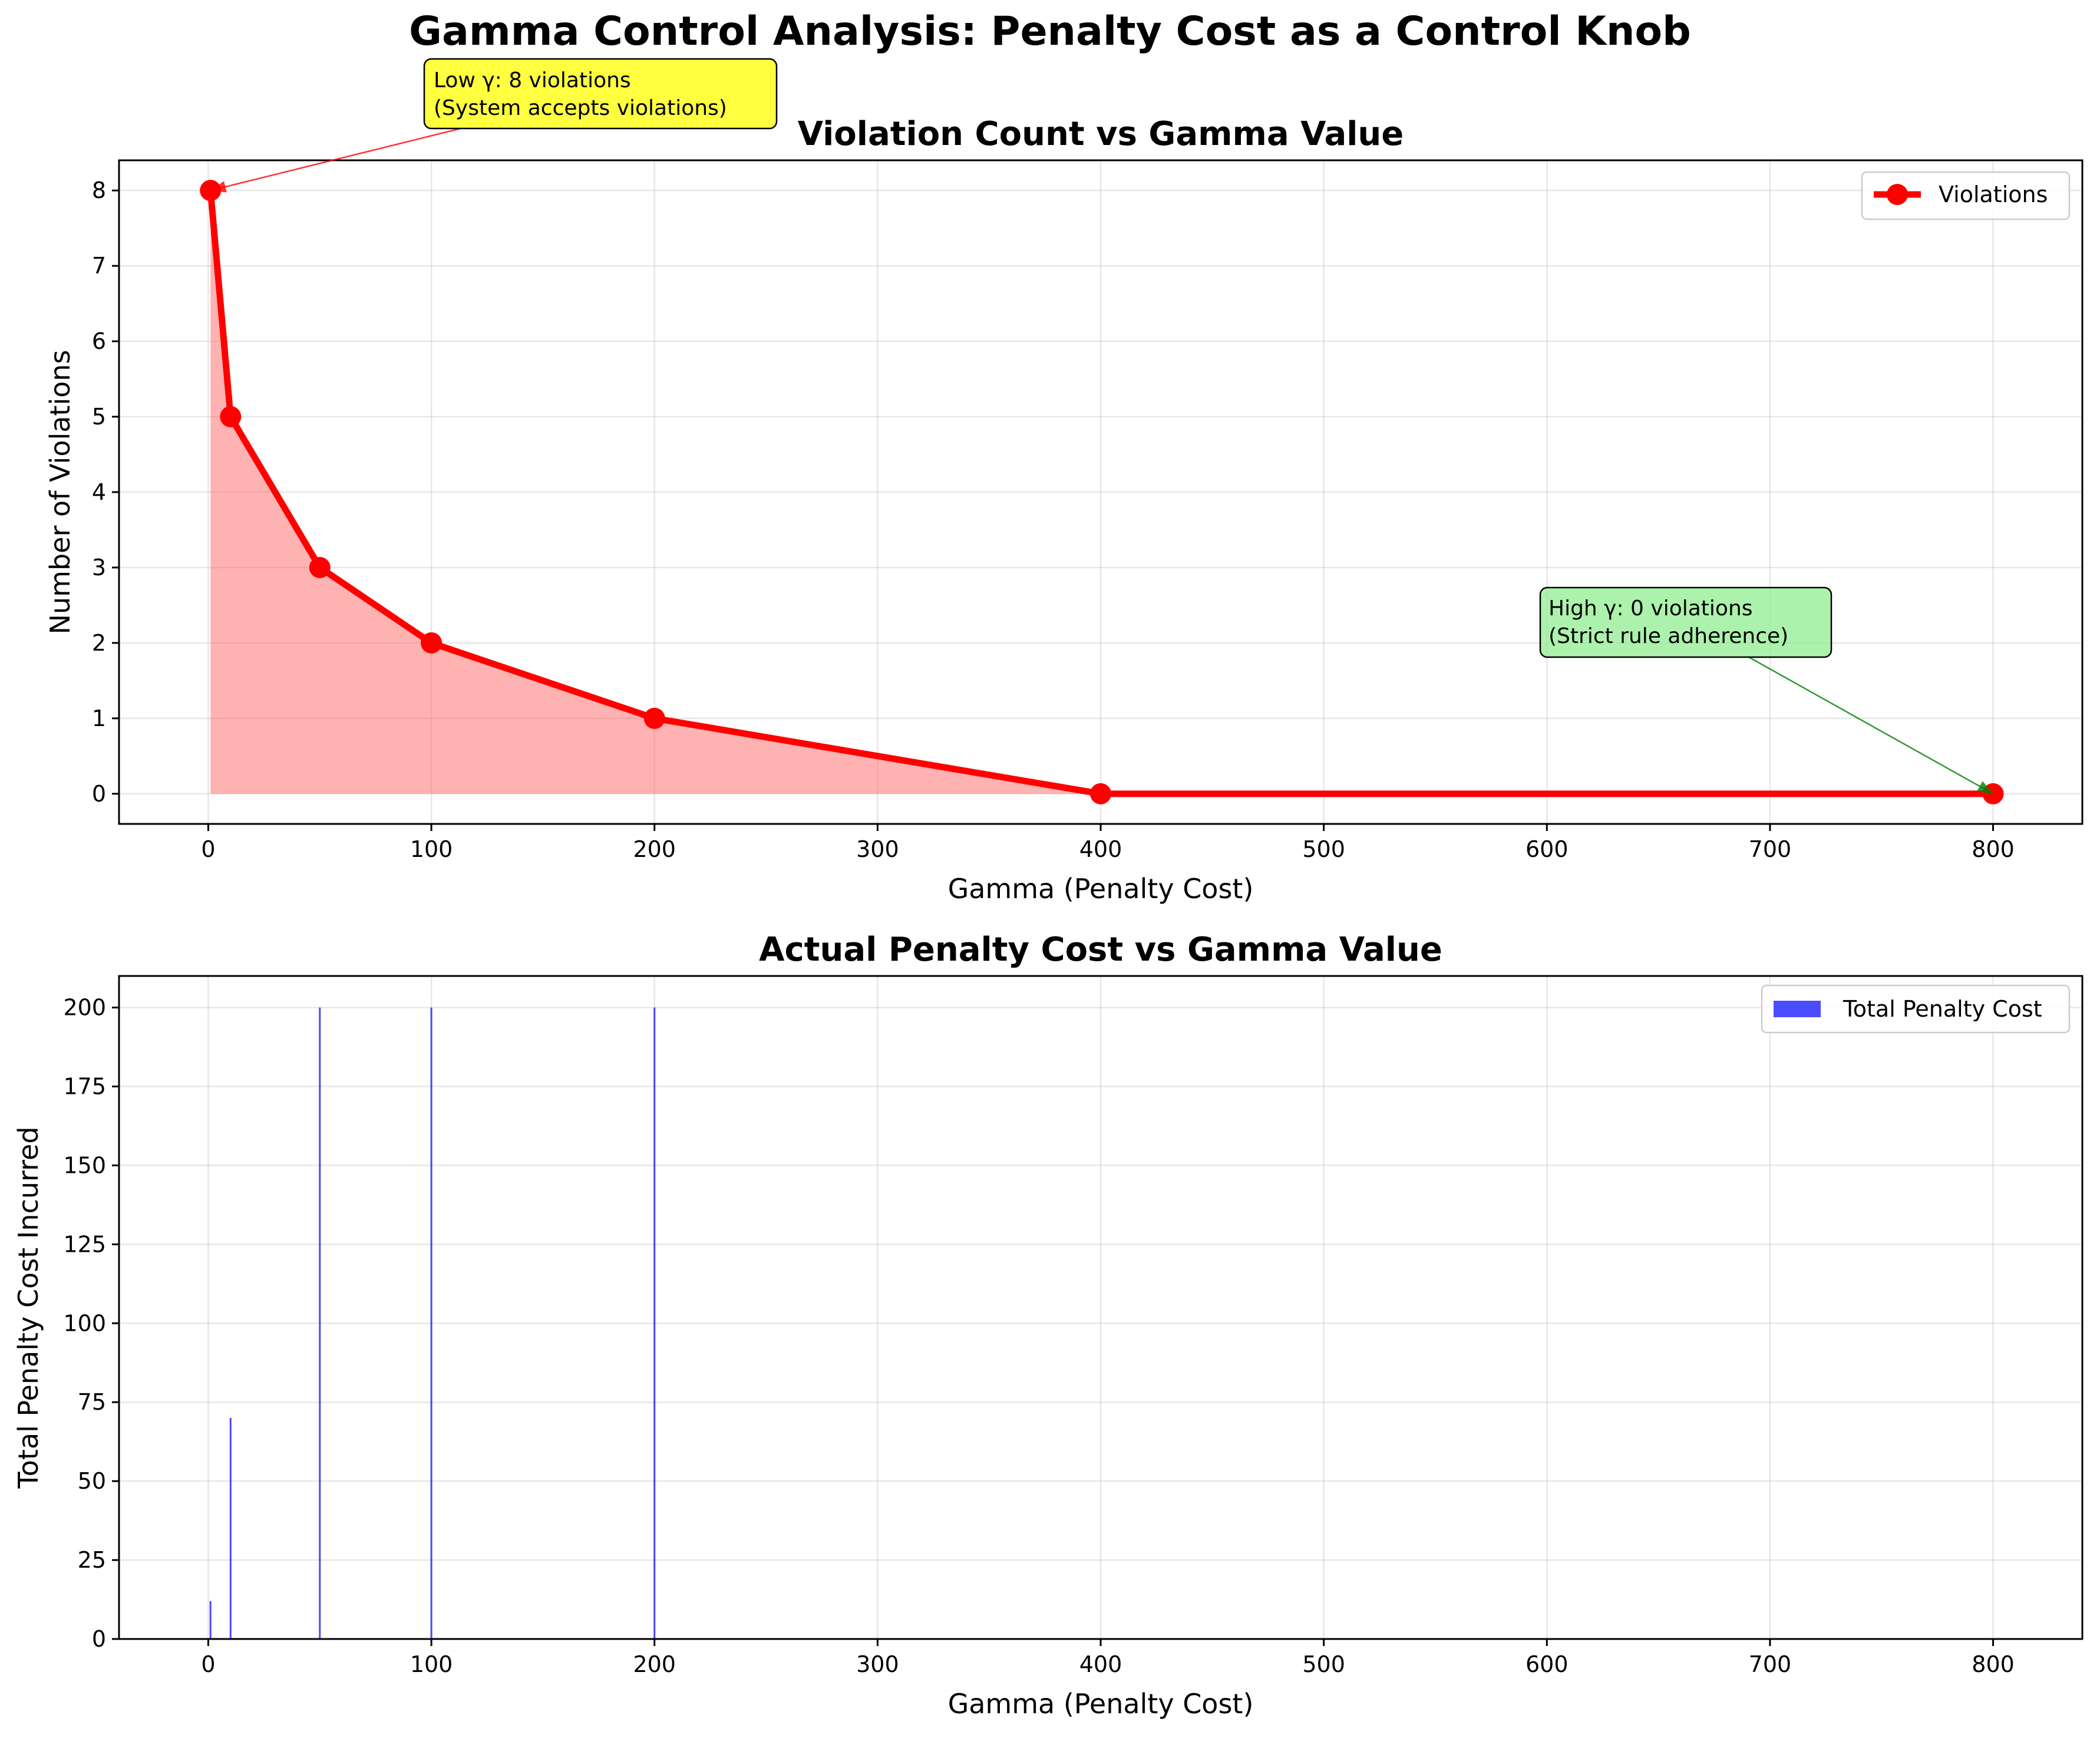 This screenshot has width=2100, height=1738. I want to click on violations-y-axis: 0 1 2 3 4 5 6 7 8, so click(105, 492).